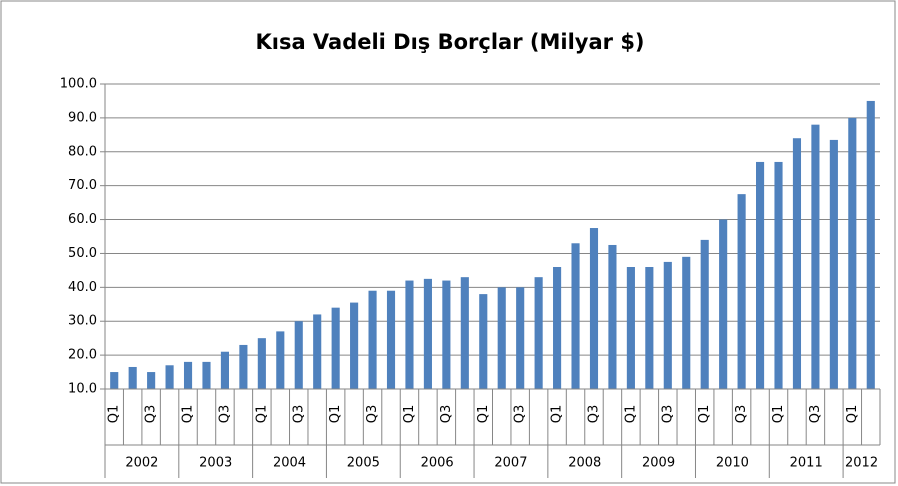 The image size is (898, 486). What do you see at coordinates (584, 463) in the screenshot?
I see `x-group-label: 2008` at bounding box center [584, 463].